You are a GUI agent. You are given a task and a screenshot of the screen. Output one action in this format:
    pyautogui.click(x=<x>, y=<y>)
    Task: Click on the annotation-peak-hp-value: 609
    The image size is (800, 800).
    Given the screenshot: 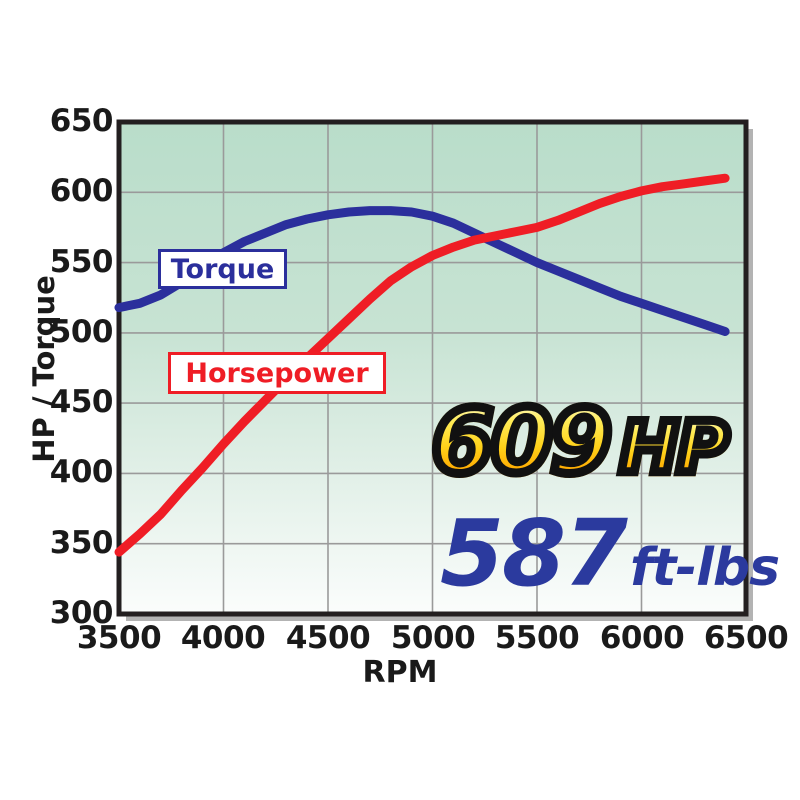 What is the action you would take?
    pyautogui.click(x=522, y=441)
    